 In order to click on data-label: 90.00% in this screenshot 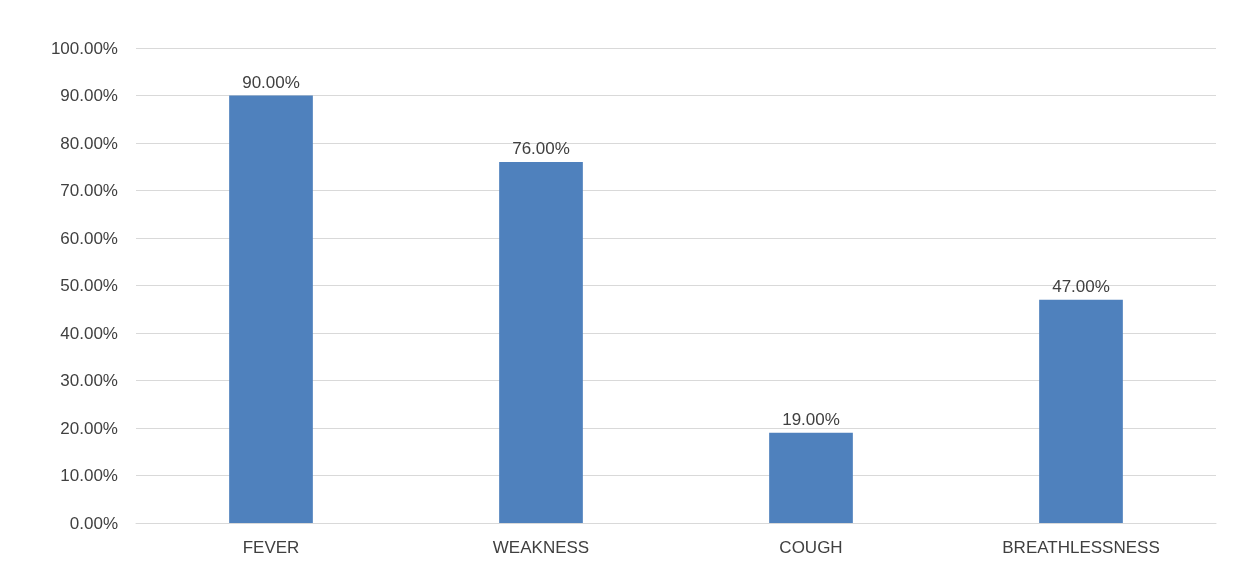, I will do `click(271, 82)`.